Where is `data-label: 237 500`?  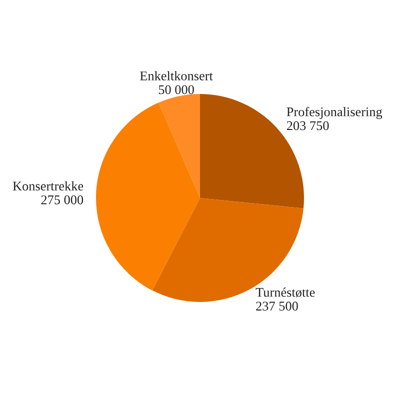 data-label: 237 500 is located at coordinates (277, 306).